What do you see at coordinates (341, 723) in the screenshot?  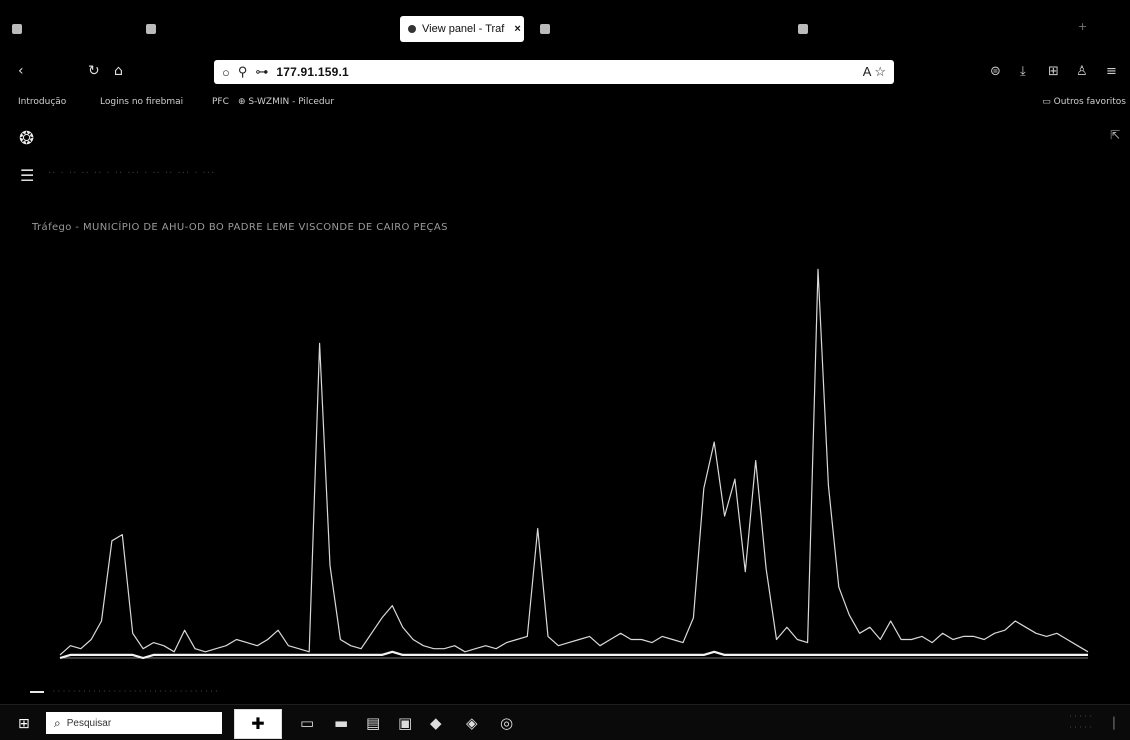 I see `taskbar-app-icon: ▬` at bounding box center [341, 723].